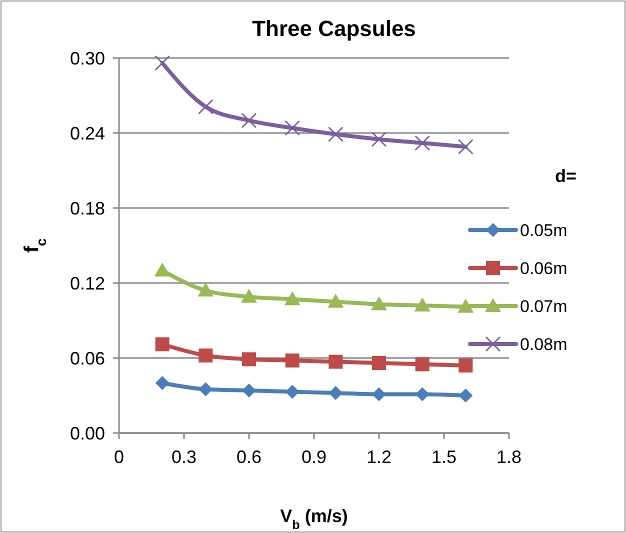  I want to click on y-tick-label: 0.12, so click(87, 283).